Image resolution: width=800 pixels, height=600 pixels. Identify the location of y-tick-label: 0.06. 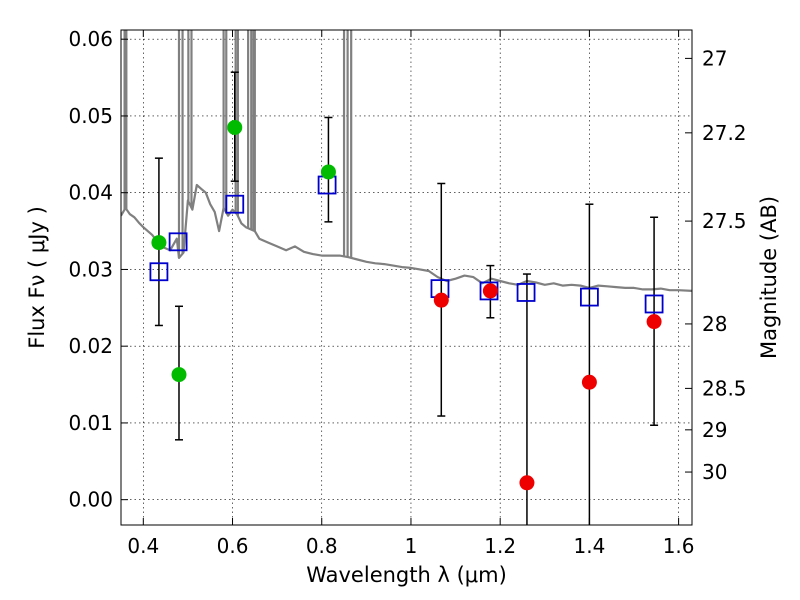
(90, 39).